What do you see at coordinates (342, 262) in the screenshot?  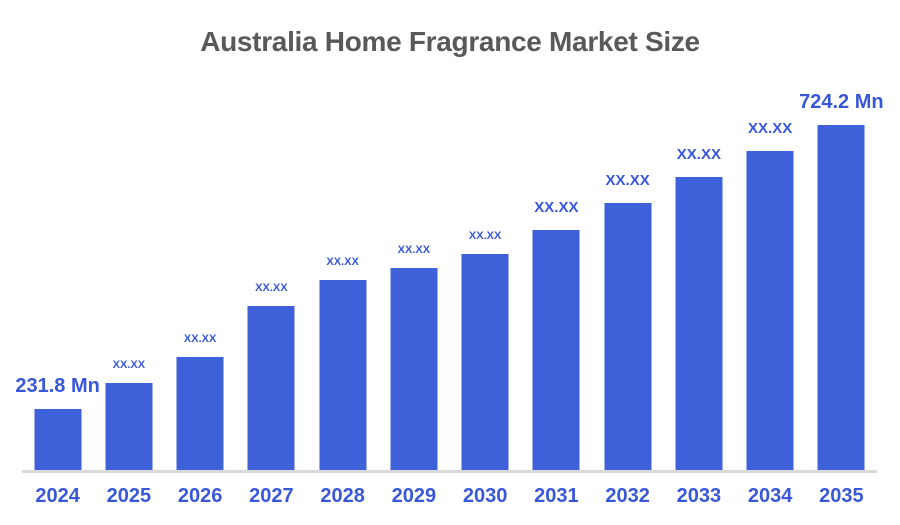 I see `value-label-2028: XX.XX` at bounding box center [342, 262].